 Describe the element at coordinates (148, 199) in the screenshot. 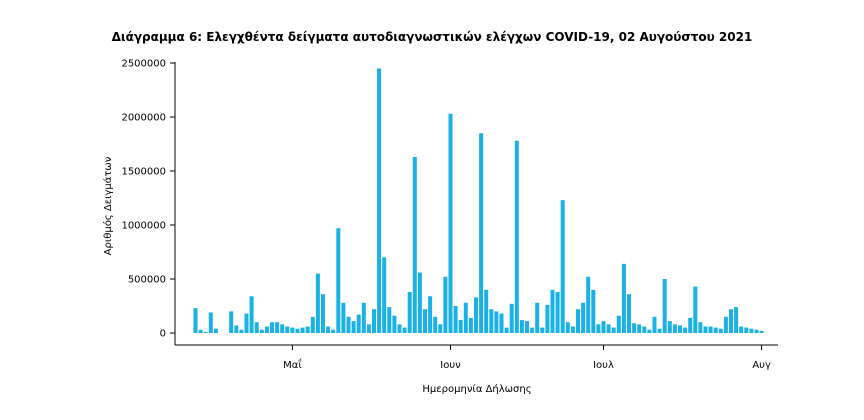

I see `y-ticks: 0 500000 1000000 1500000 2000000 2500000` at that location.